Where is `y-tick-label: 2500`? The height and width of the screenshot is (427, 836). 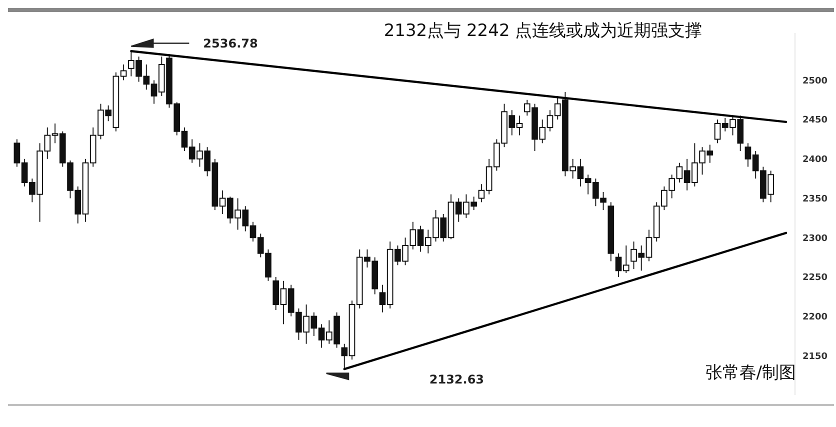
y-tick-label: 2500 is located at coordinates (815, 81).